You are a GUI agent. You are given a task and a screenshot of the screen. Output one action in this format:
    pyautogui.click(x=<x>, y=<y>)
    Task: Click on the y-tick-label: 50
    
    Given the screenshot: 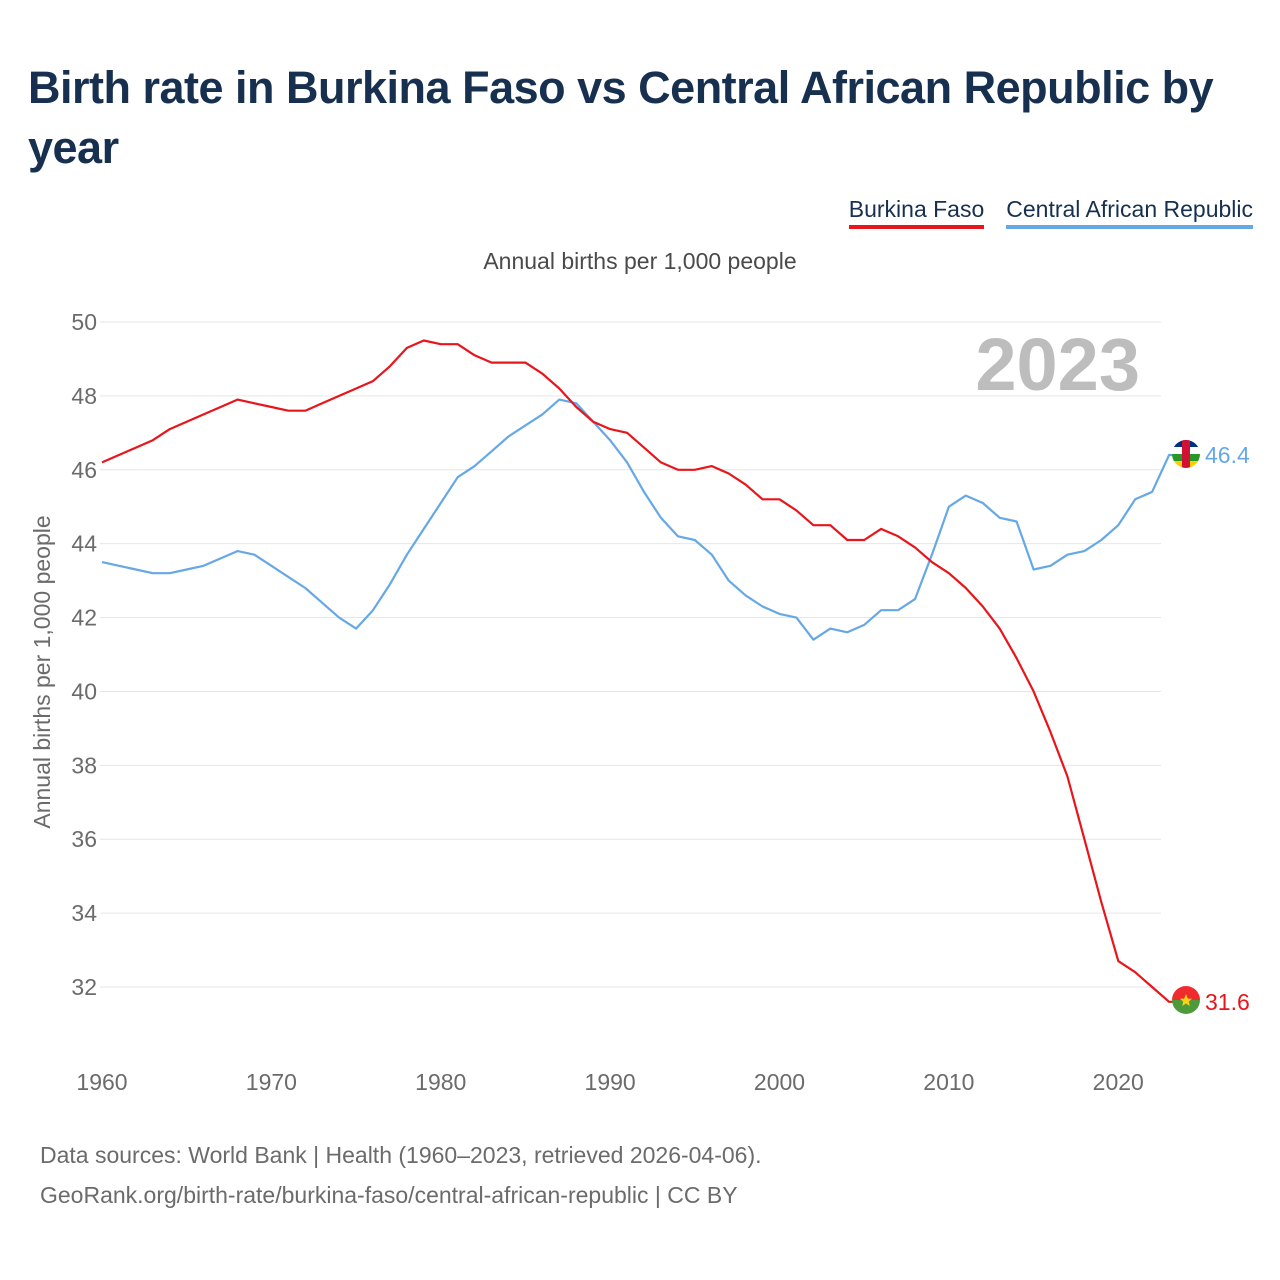 What is the action you would take?
    pyautogui.click(x=84, y=322)
    